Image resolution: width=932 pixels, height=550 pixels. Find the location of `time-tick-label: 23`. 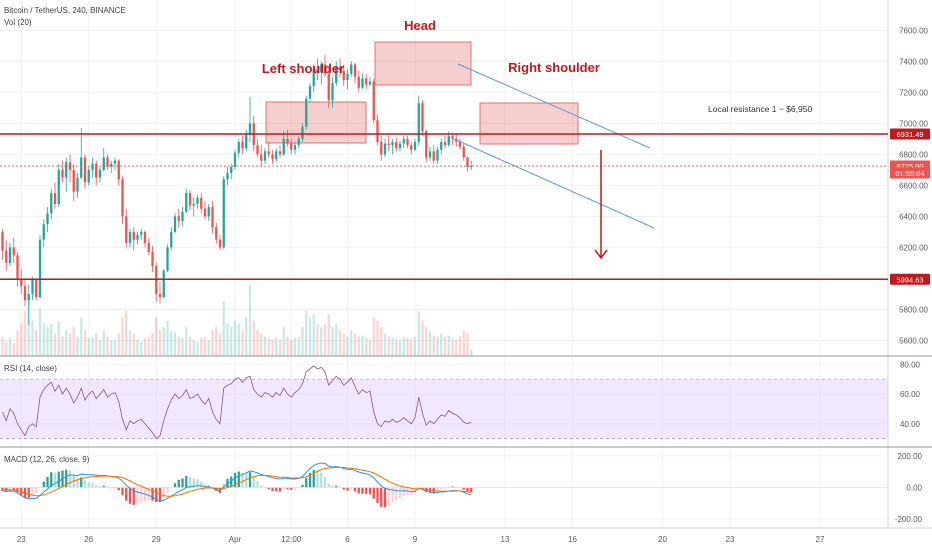

time-tick-label: 23 is located at coordinates (730, 539).